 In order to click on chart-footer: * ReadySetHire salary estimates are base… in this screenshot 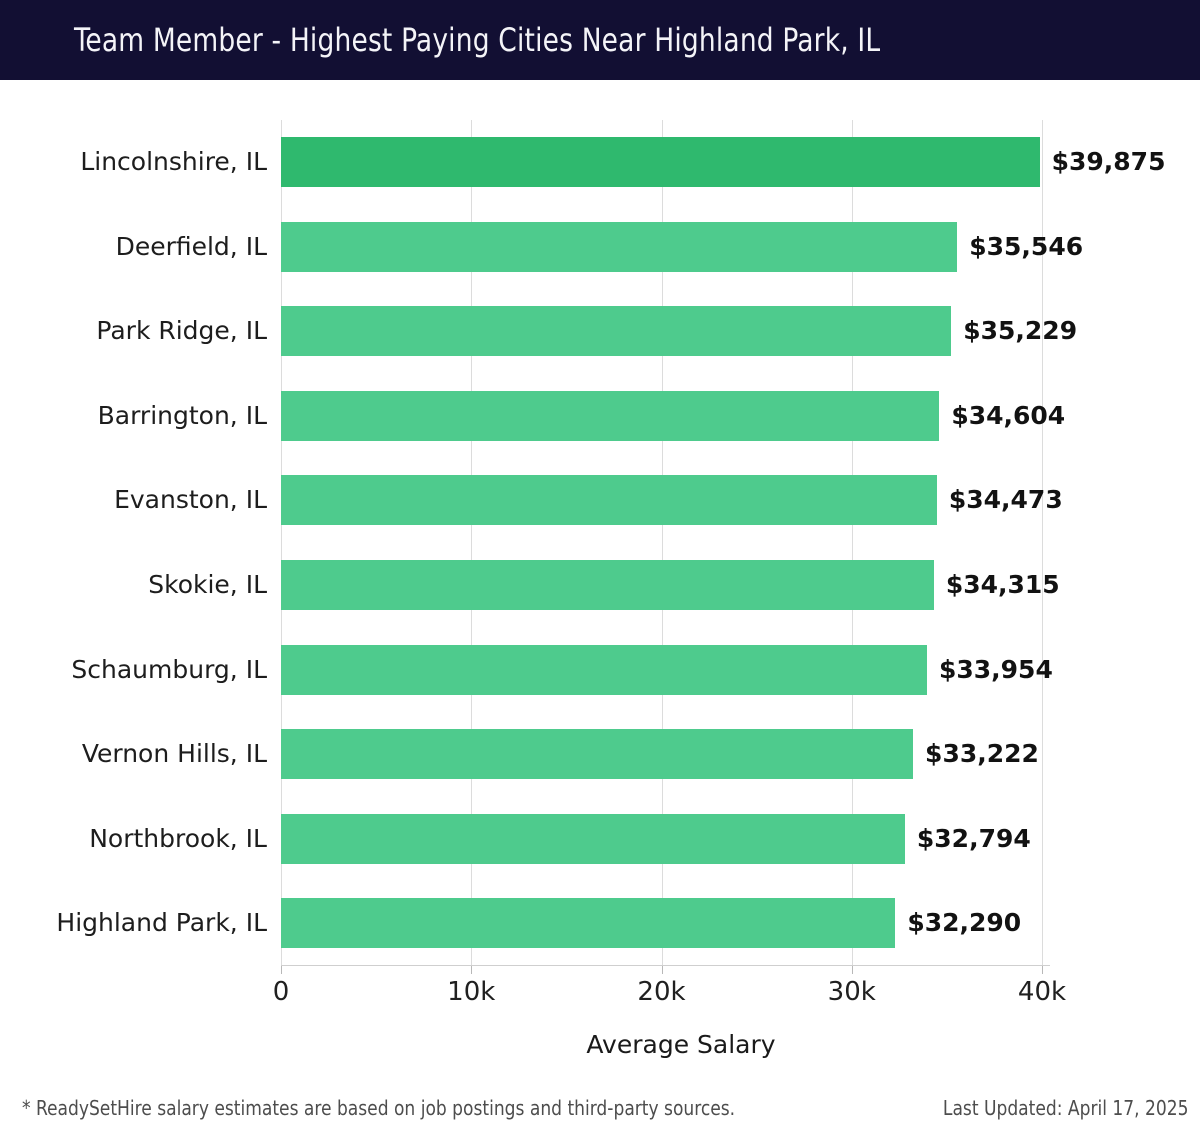, I will do `click(600, 1113)`.